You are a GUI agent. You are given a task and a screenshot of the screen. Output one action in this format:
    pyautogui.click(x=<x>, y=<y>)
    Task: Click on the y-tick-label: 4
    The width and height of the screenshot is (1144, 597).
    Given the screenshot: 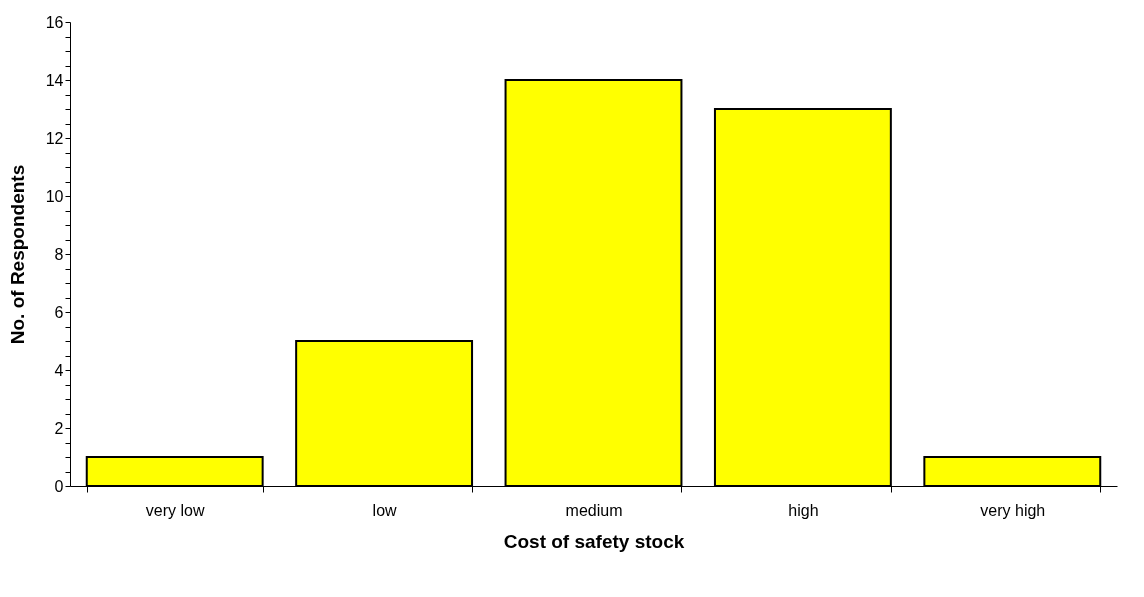 What is the action you would take?
    pyautogui.click(x=59, y=370)
    